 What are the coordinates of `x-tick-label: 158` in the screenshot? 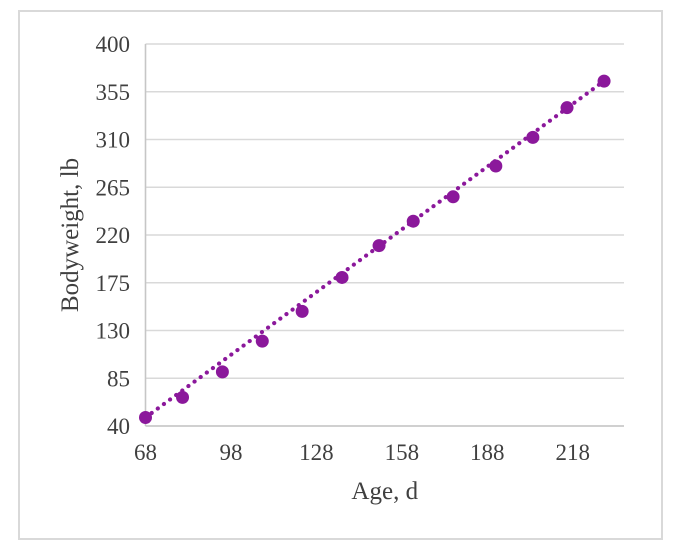 It's located at (402, 452).